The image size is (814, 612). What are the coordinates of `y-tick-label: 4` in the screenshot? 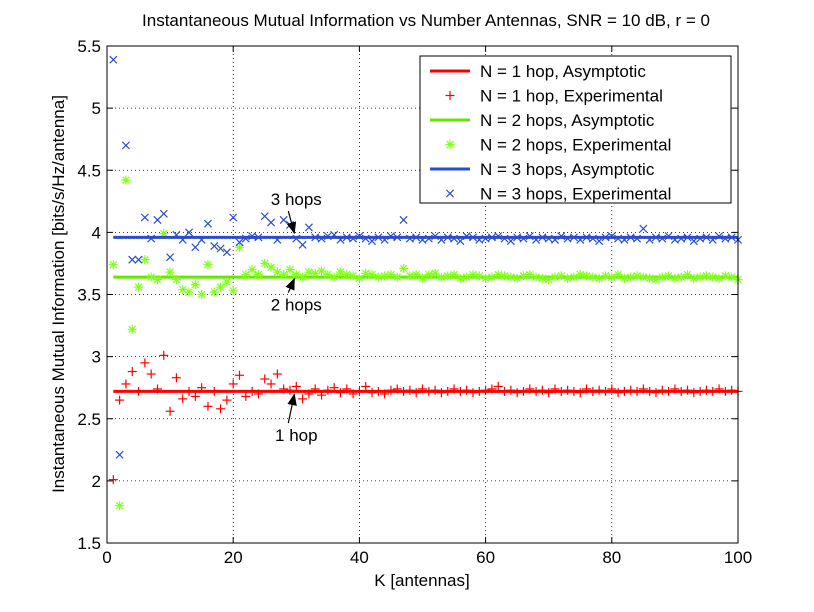 It's located at (96, 232).